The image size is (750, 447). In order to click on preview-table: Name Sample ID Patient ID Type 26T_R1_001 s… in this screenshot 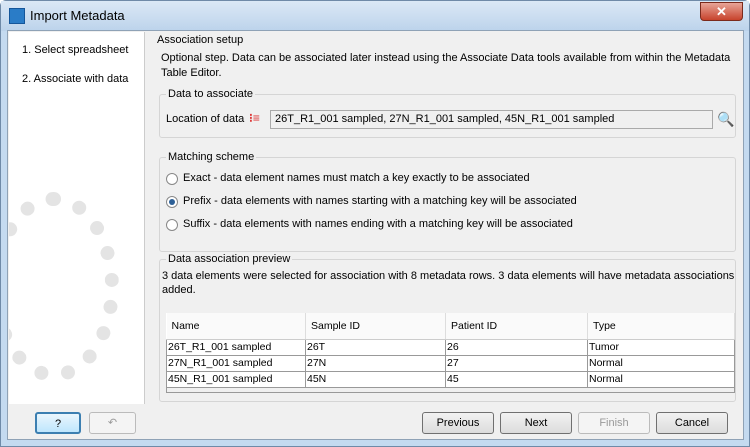, I will do `click(450, 350)`.